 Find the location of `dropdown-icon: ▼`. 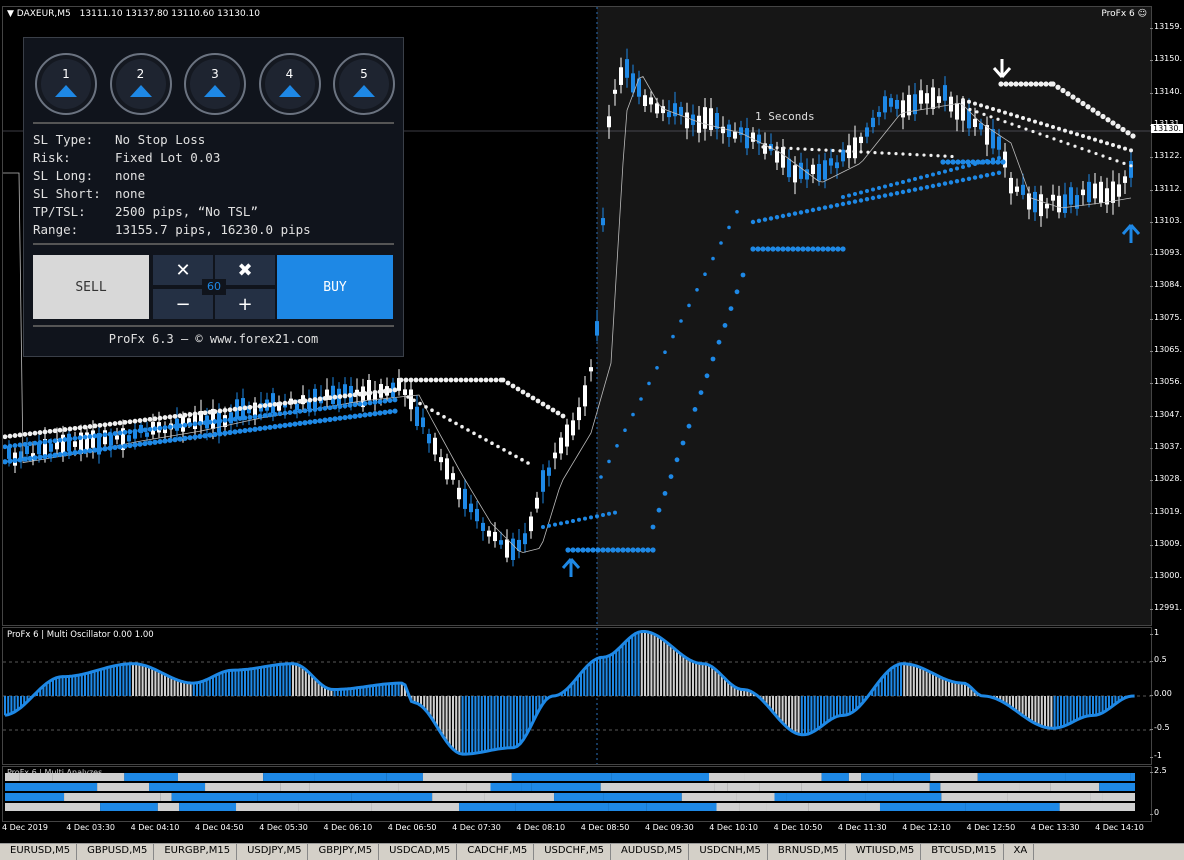

dropdown-icon: ▼ is located at coordinates (10, 14).